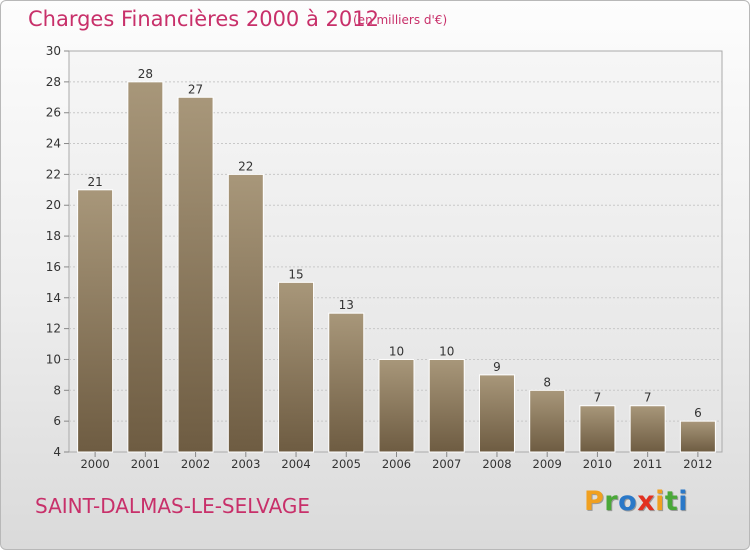 This screenshot has width=750, height=550. I want to click on x-tick-label: 2008, so click(496, 464).